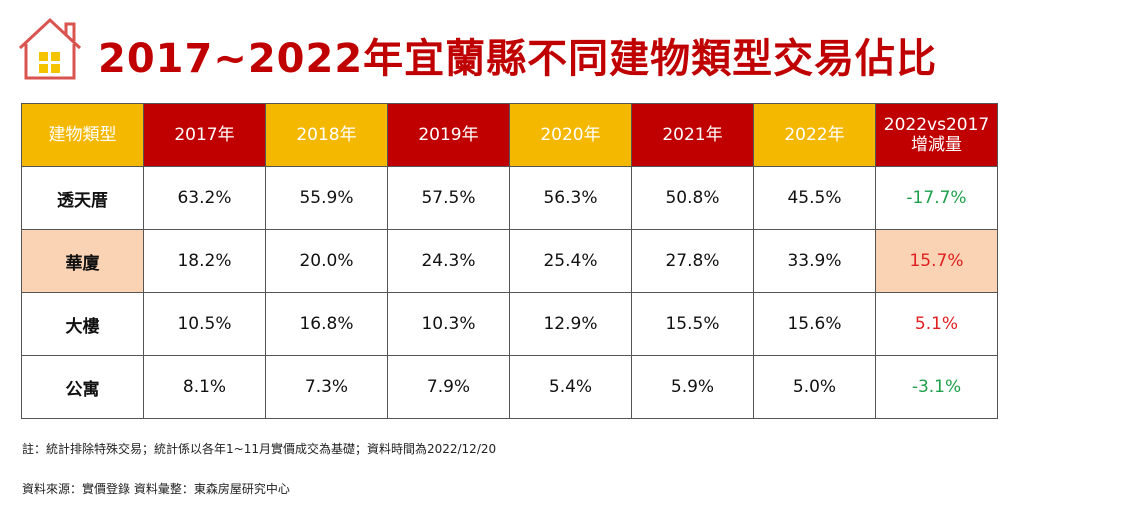 The image size is (1123, 506). Describe the element at coordinates (204, 261) in the screenshot. I see `cell: 18.2%` at that location.